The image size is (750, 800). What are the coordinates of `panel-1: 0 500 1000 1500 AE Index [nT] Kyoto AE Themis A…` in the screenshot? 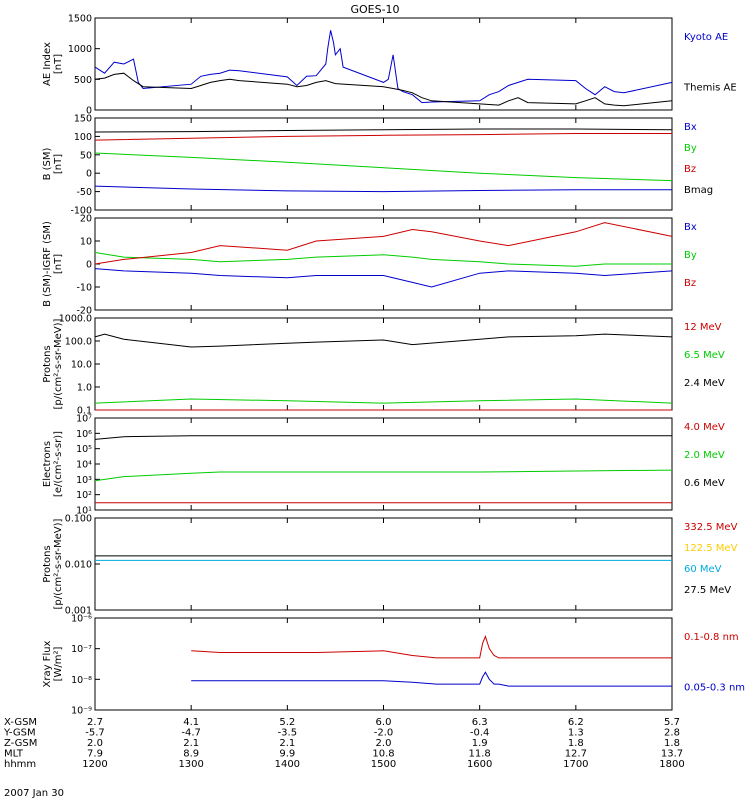 It's located at (389, 65).